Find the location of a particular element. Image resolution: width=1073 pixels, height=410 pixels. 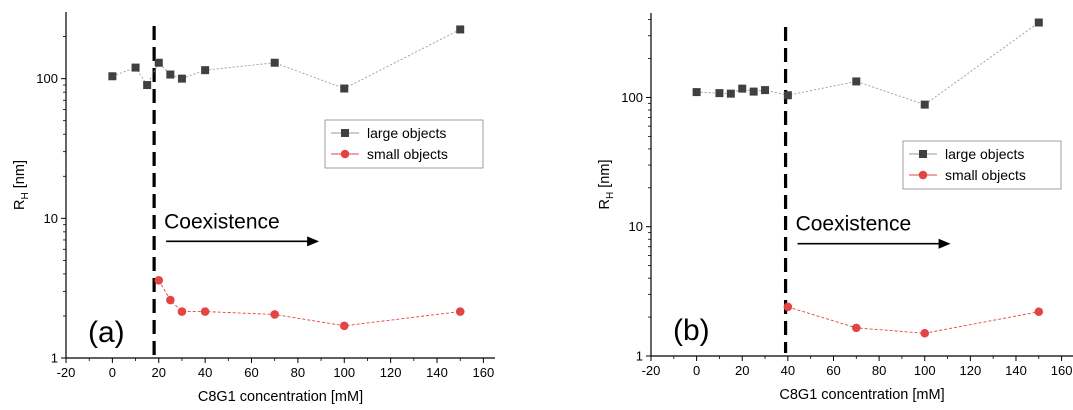

panel-label: (b) is located at coordinates (691, 330).